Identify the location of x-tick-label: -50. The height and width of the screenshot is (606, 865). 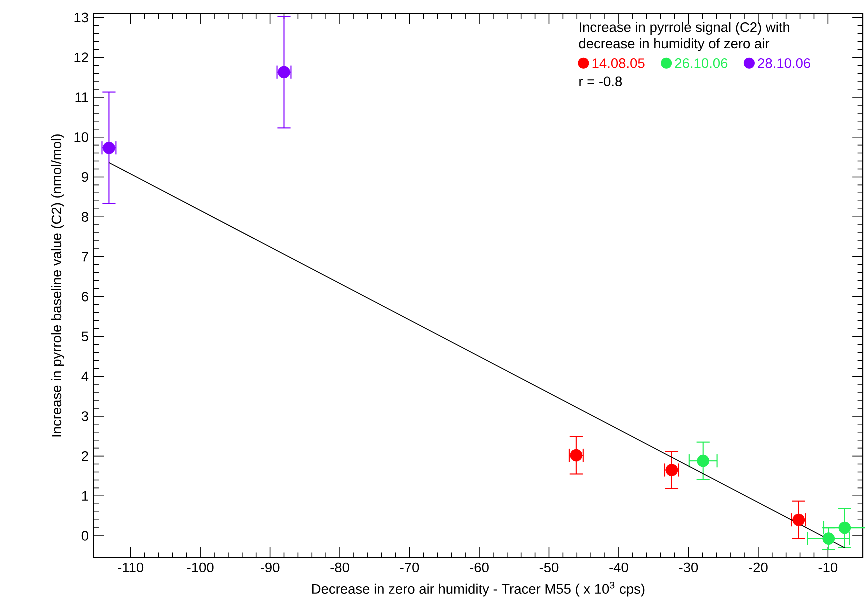
(549, 567).